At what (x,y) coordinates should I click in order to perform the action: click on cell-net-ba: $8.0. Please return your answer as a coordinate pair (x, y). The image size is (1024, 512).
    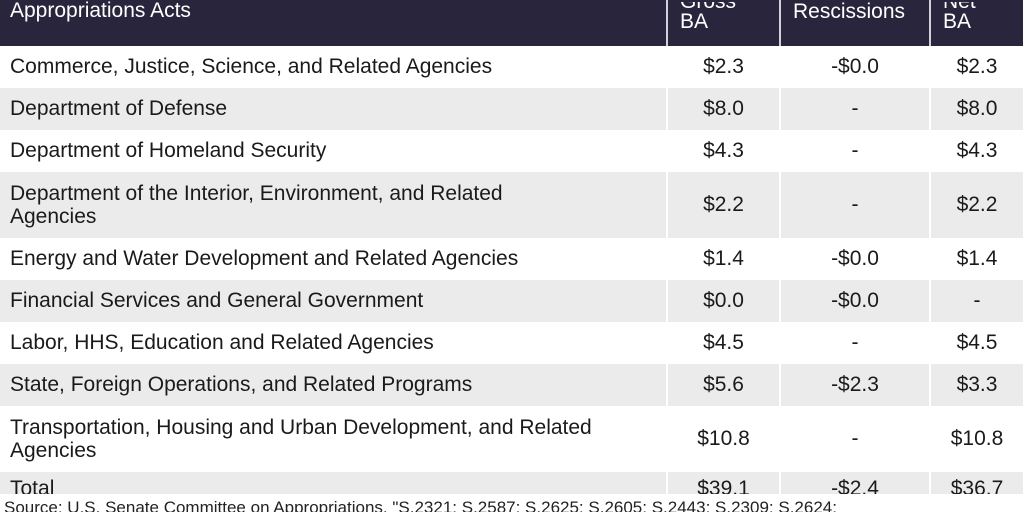
    Looking at the image, I should click on (976, 109).